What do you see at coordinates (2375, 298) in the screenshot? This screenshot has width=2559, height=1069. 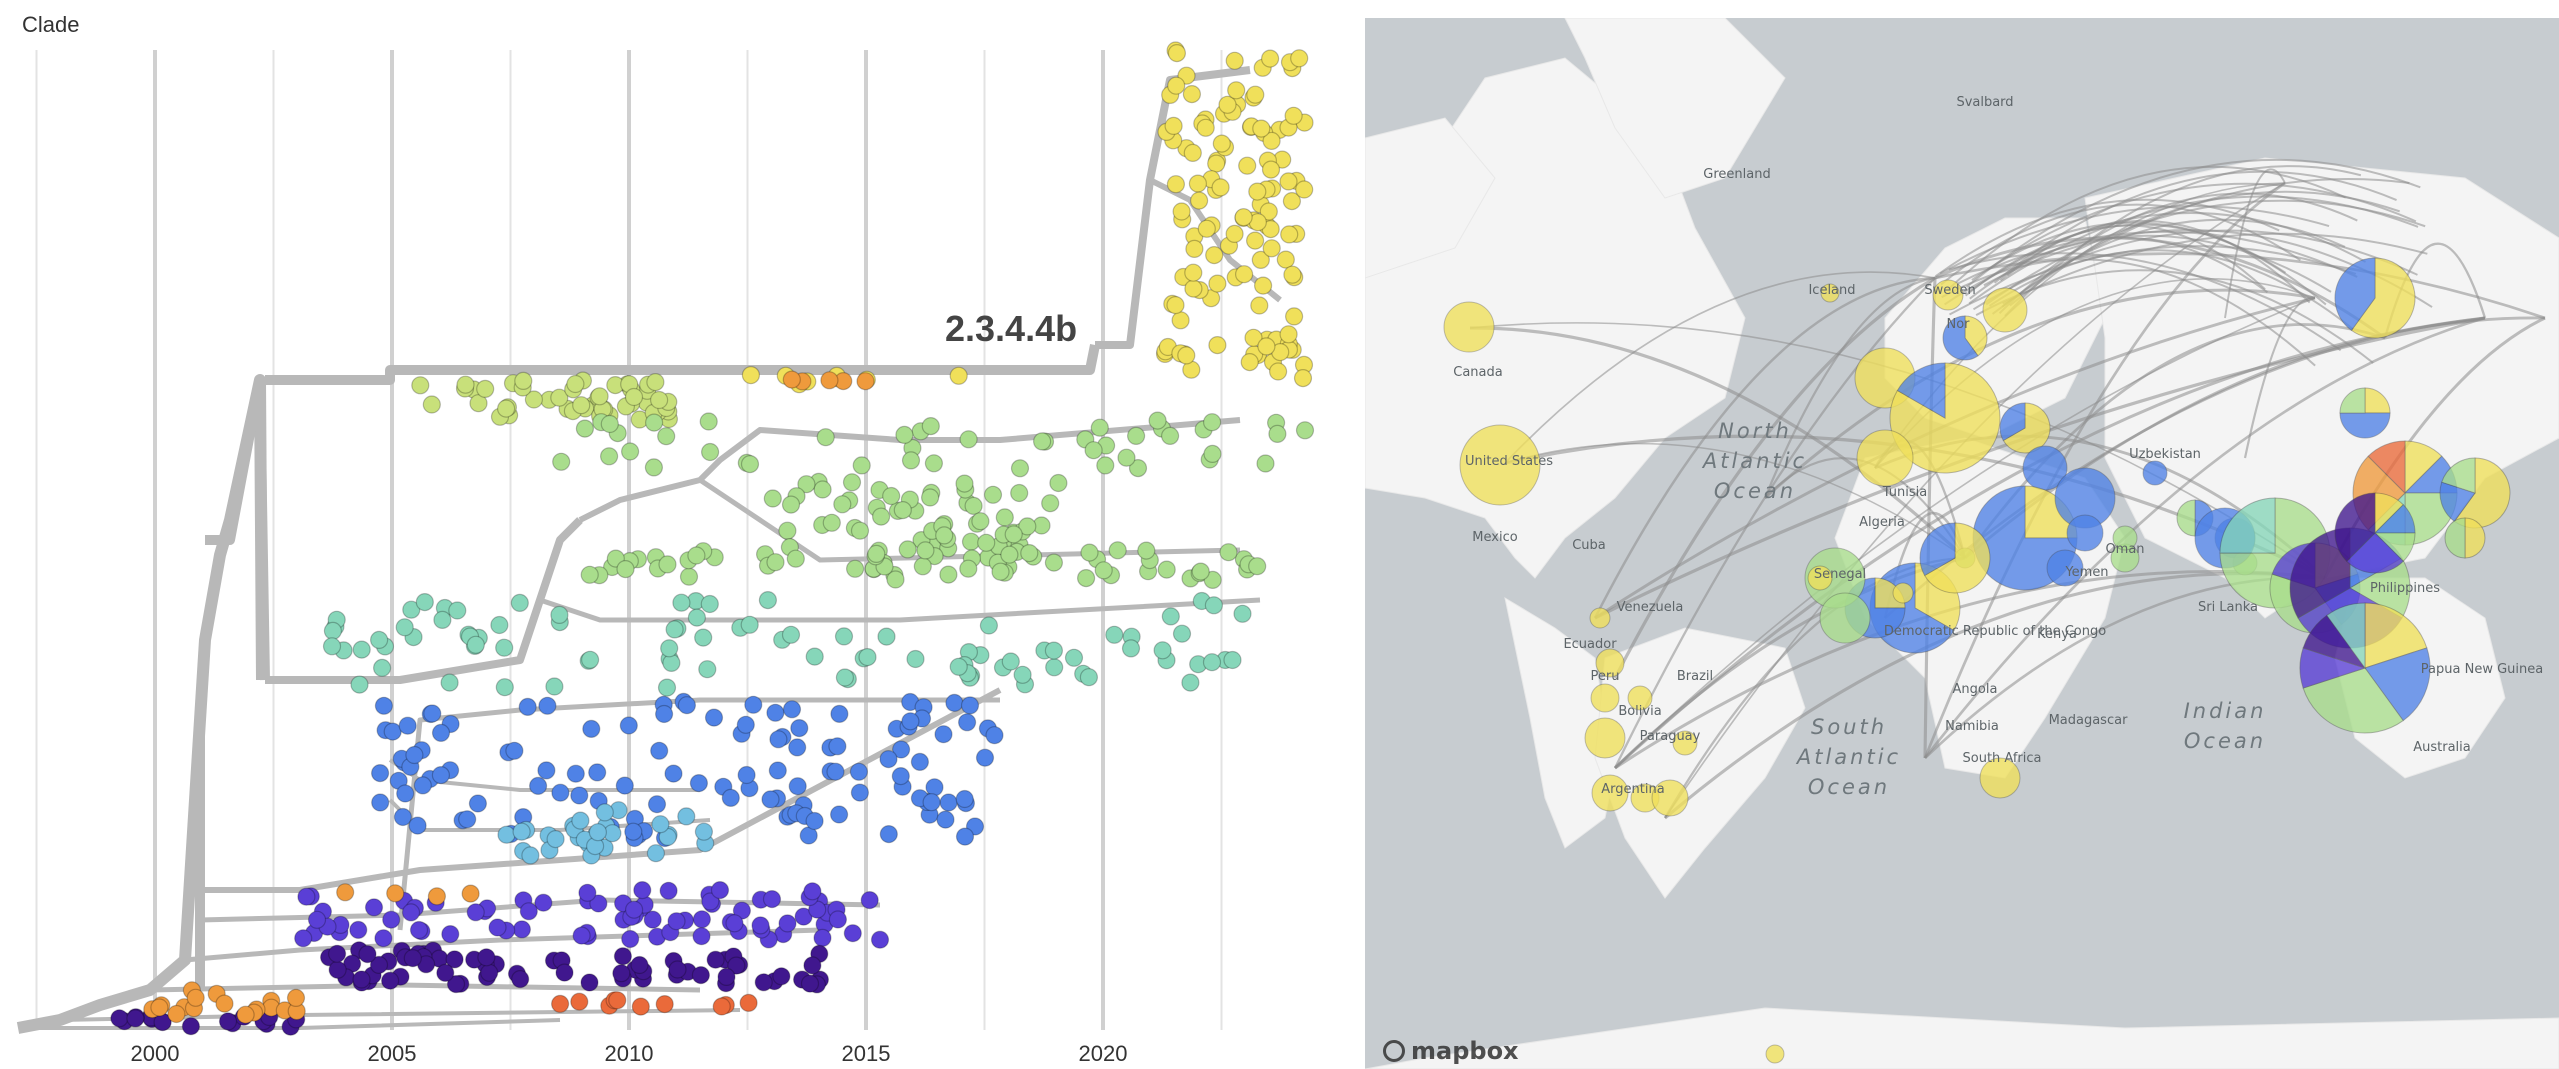 I see `location-siberia` at bounding box center [2375, 298].